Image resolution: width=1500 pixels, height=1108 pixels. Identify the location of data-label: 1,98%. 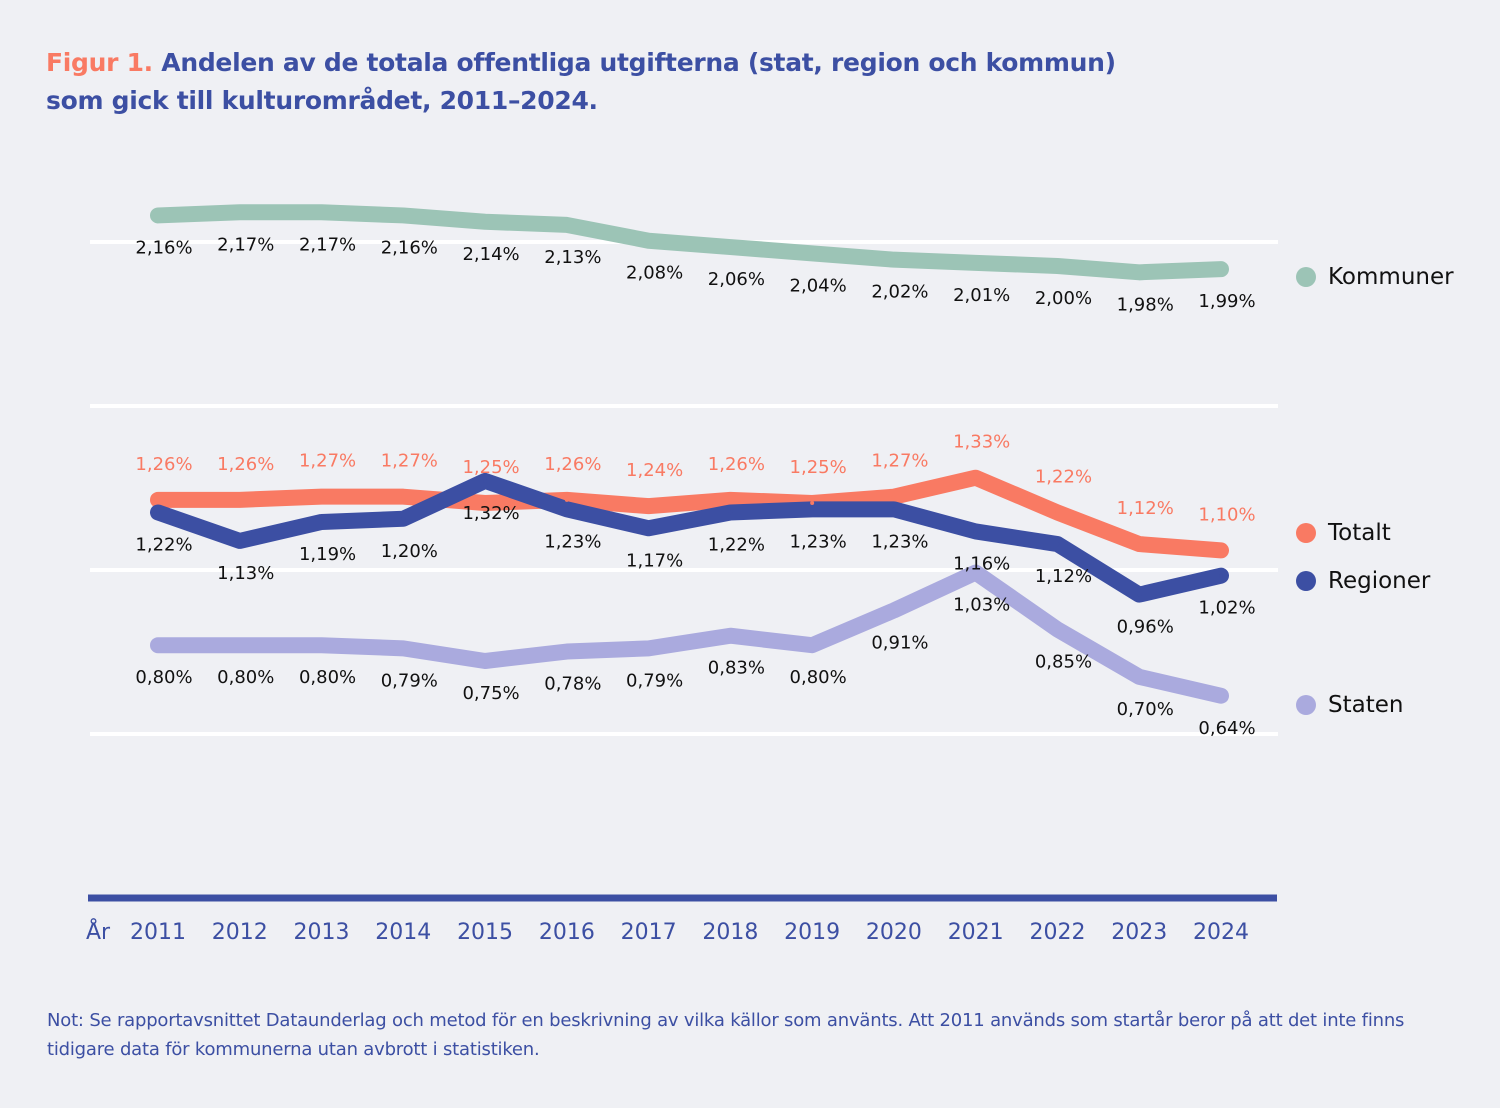
(1145, 304).